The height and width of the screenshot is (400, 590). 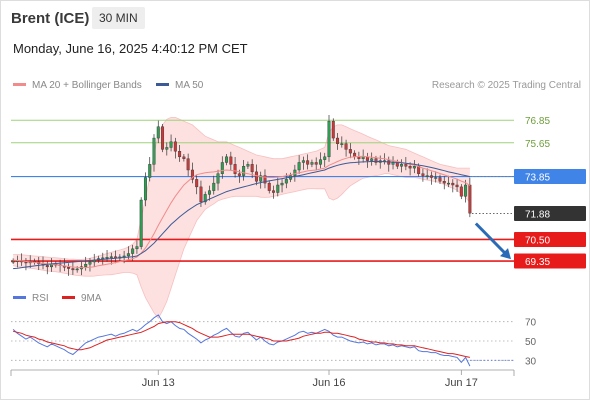 I want to click on rsi-ma9-line, so click(x=241, y=339).